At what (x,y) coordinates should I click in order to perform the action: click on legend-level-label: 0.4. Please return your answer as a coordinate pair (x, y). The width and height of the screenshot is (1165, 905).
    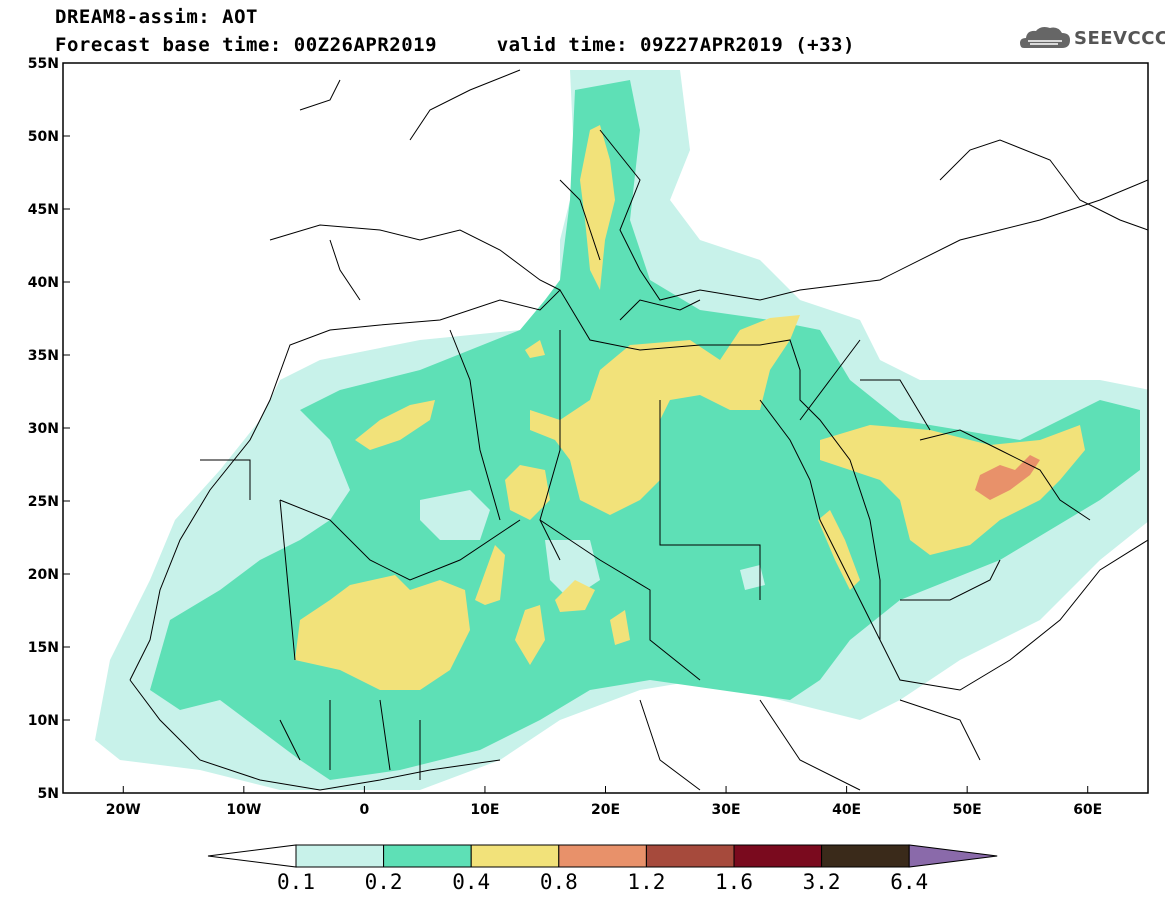
    Looking at the image, I should click on (471, 882).